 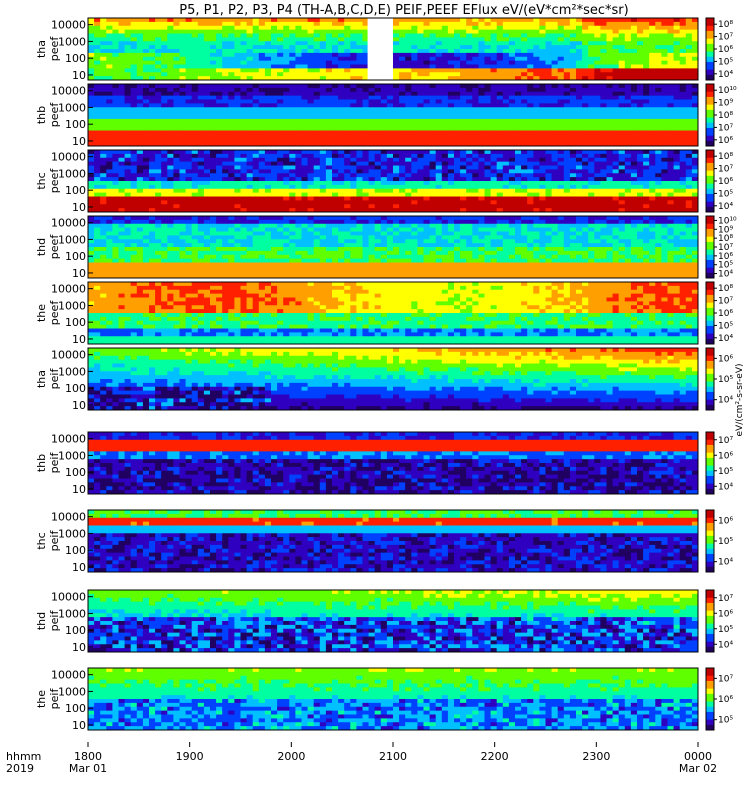 What do you see at coordinates (393, 181) in the screenshot?
I see `panel-frame` at bounding box center [393, 181].